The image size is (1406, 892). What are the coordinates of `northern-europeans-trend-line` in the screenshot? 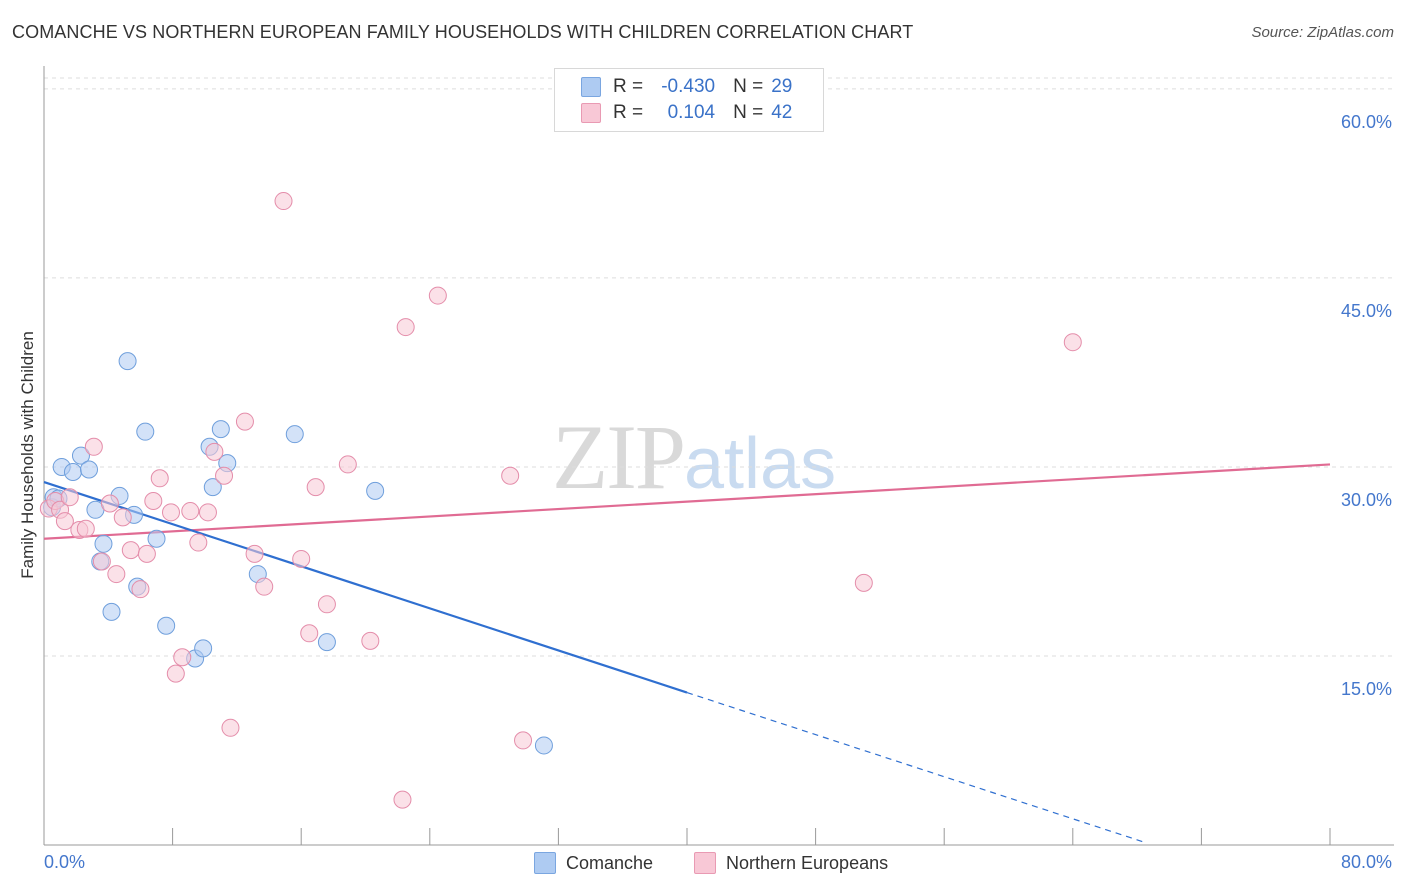 It's located at (687, 501).